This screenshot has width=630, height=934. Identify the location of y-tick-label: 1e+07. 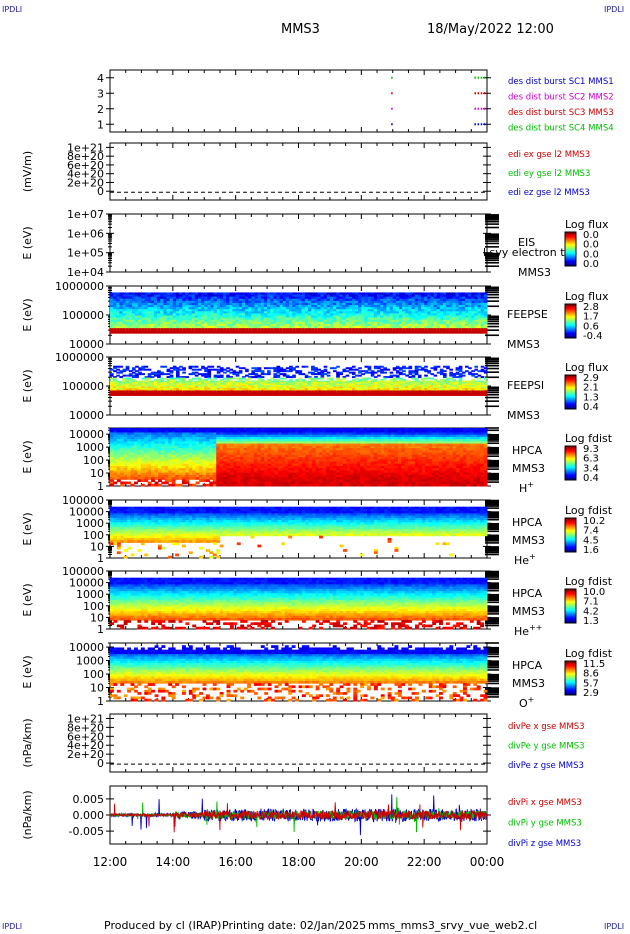
(85, 214).